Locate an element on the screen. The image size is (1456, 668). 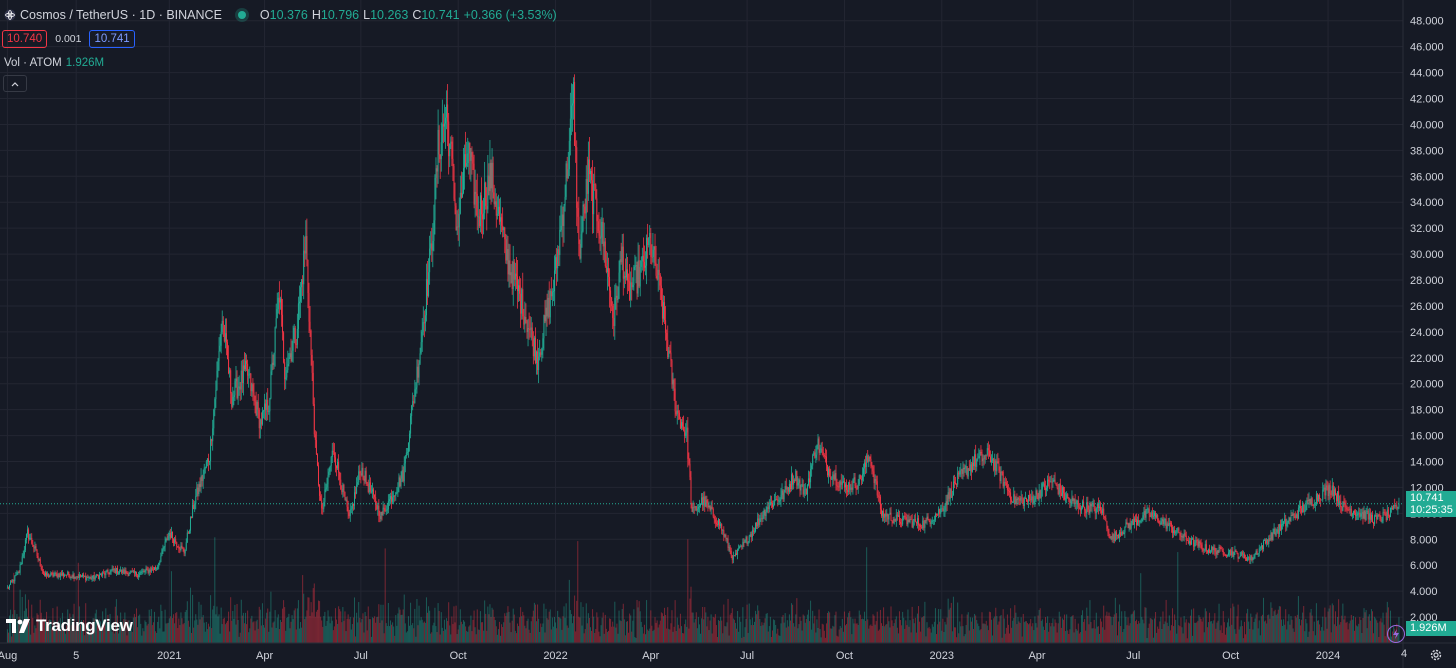
price-tick-label: 20.000 is located at coordinates (1427, 385).